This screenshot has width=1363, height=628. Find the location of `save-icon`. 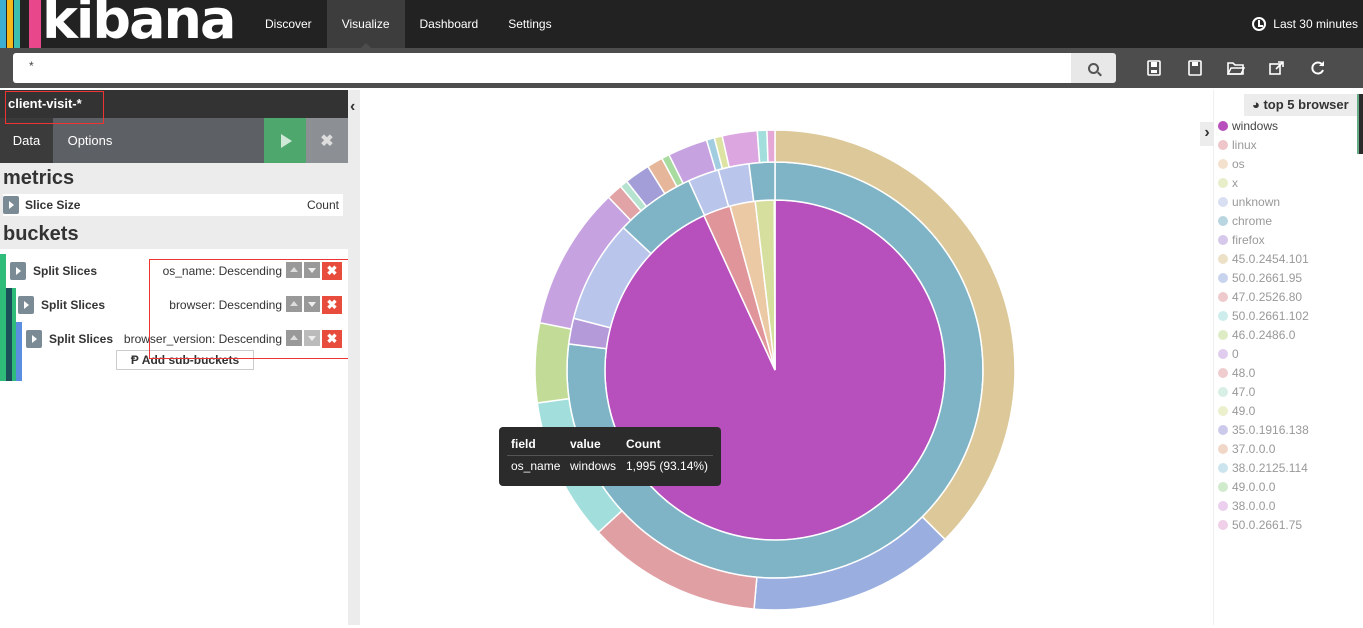

save-icon is located at coordinates (1195, 68).